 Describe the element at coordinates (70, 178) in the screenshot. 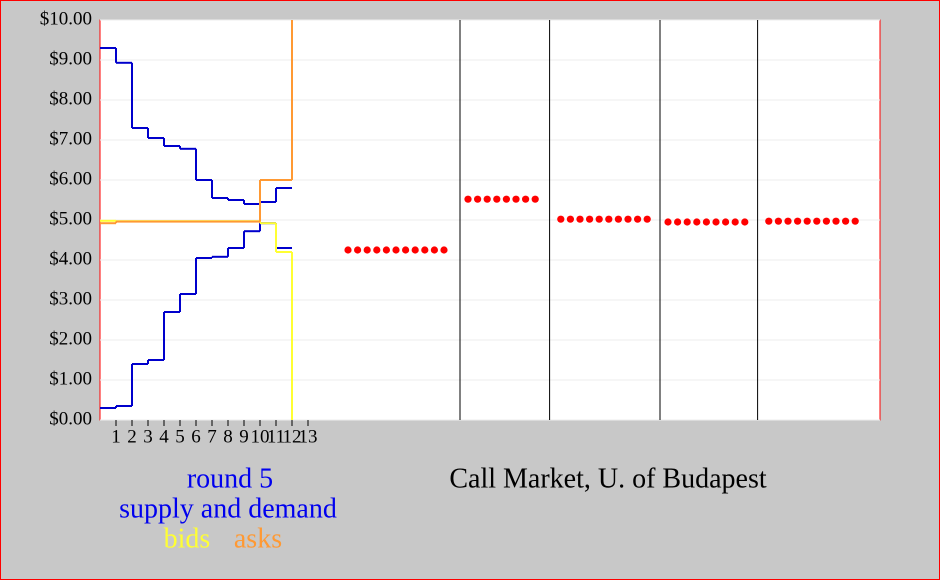

I see `y-tick-label: $6.00` at that location.